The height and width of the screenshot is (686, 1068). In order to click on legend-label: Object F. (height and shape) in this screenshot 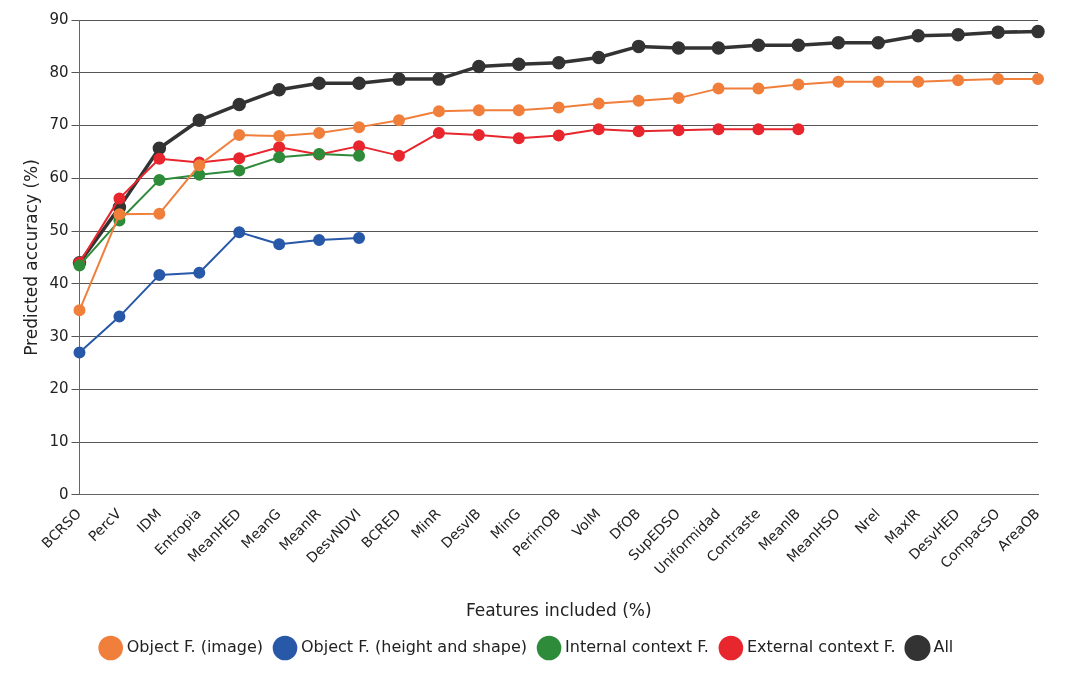, I will do `click(414, 647)`.